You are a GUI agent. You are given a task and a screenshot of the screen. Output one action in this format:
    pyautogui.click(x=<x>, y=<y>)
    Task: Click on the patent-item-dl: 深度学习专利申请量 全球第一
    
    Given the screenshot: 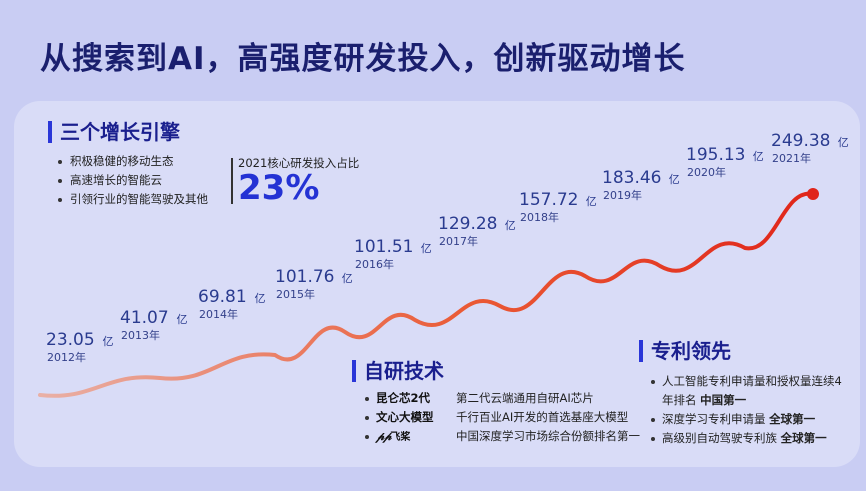 What is the action you would take?
    pyautogui.click(x=738, y=419)
    